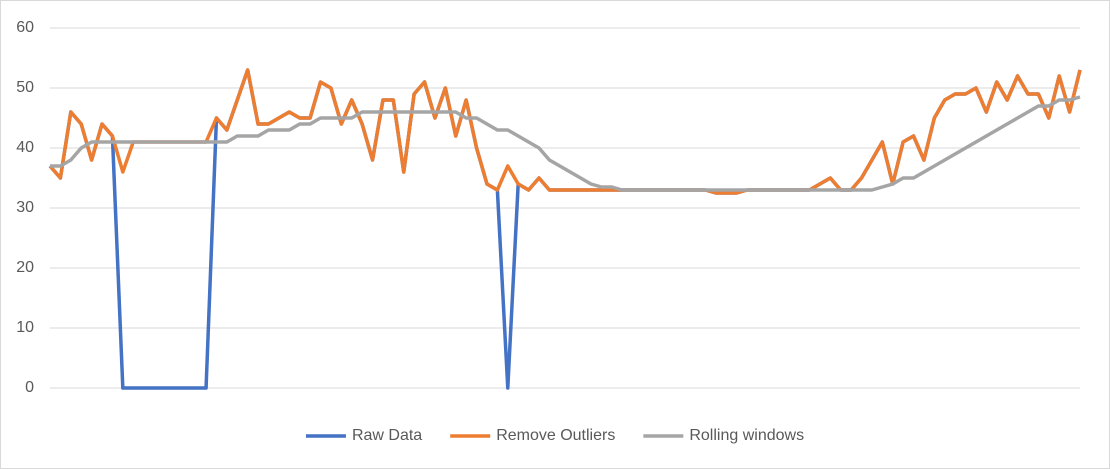 This screenshot has width=1110, height=469. Describe the element at coordinates (746, 435) in the screenshot. I see `legend-label: Rolling windows` at that location.